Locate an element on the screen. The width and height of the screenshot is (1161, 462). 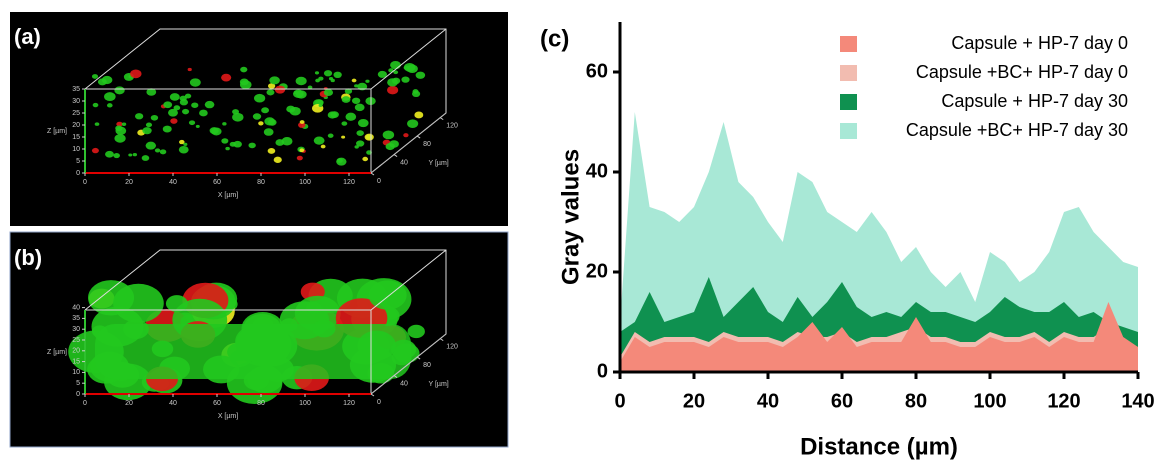
x-tick-label: 140 is located at coordinates (1137, 401).